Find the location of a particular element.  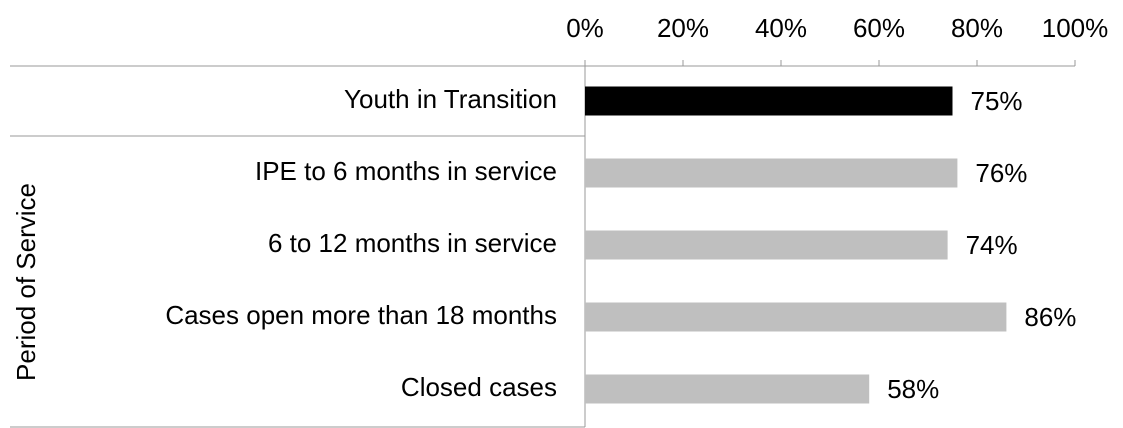

value-label: 75% is located at coordinates (997, 101).